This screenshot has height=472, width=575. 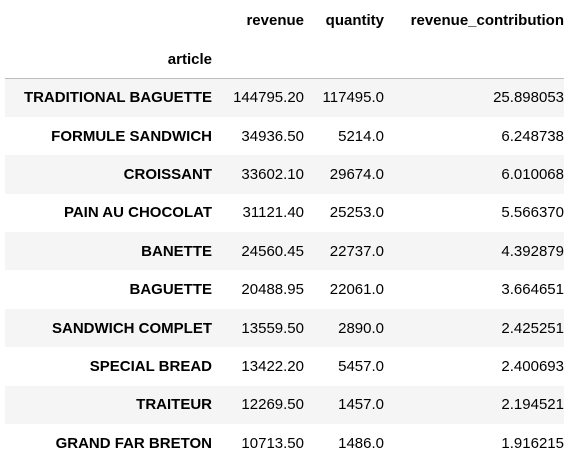 I want to click on cell-revenue: 34936.50, so click(x=272, y=136).